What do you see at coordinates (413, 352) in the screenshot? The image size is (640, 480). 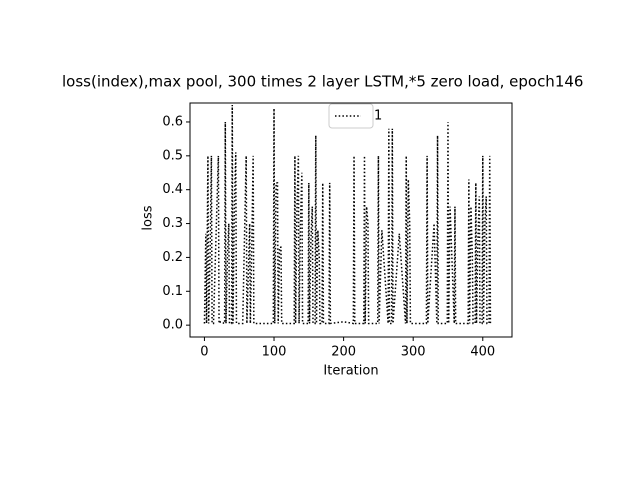 I see `x-tick-label: 300` at bounding box center [413, 352].